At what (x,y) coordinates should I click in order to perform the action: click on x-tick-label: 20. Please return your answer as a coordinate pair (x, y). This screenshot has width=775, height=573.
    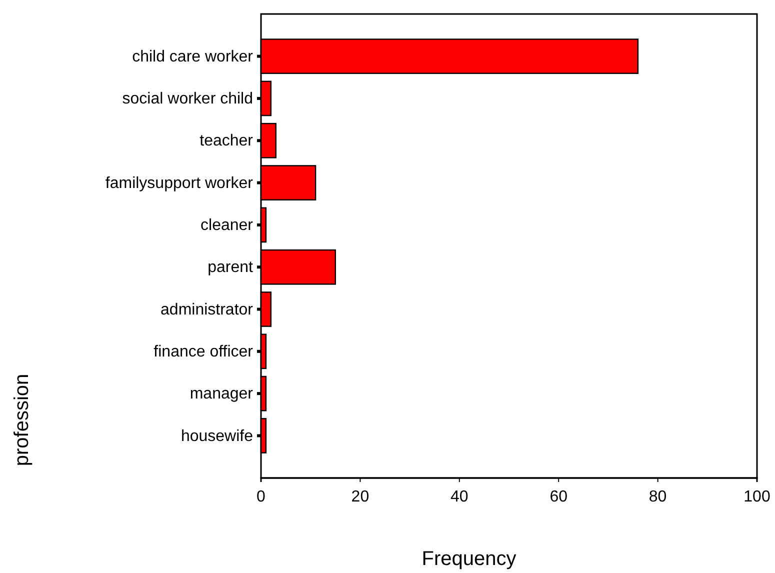
    Looking at the image, I should click on (360, 497).